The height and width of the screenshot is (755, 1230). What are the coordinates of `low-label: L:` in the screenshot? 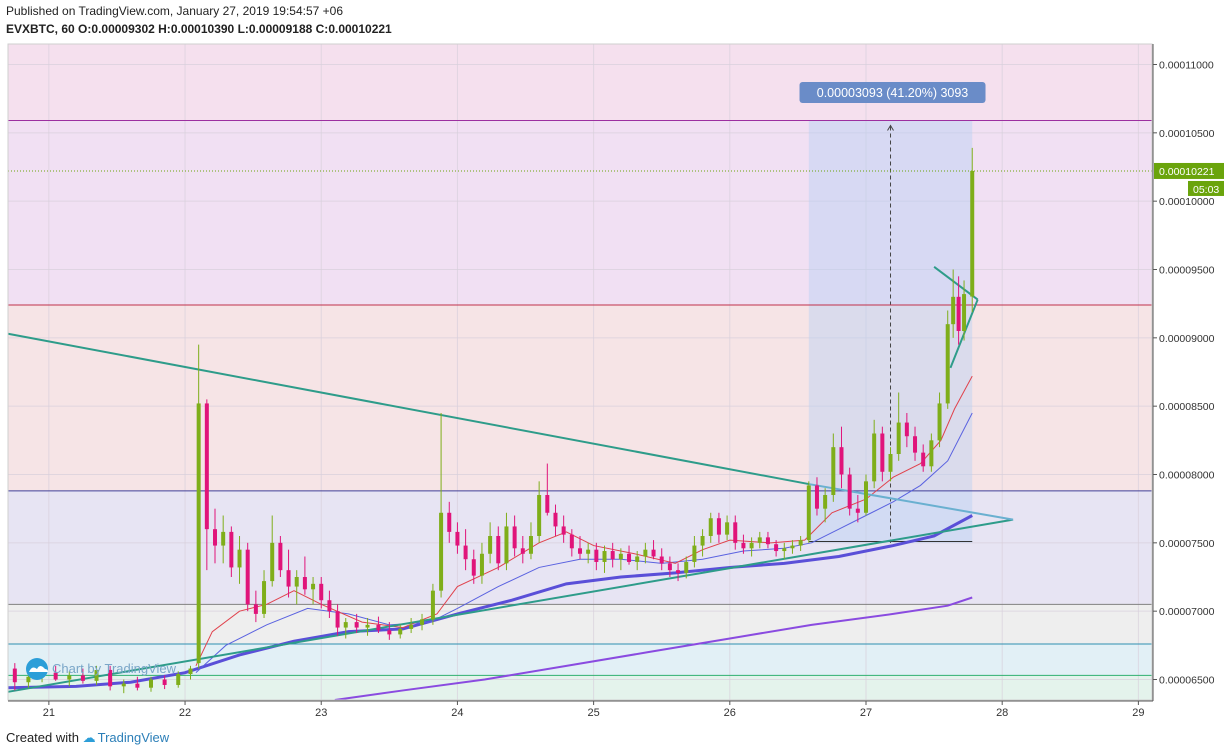 It's located at (243, 29).